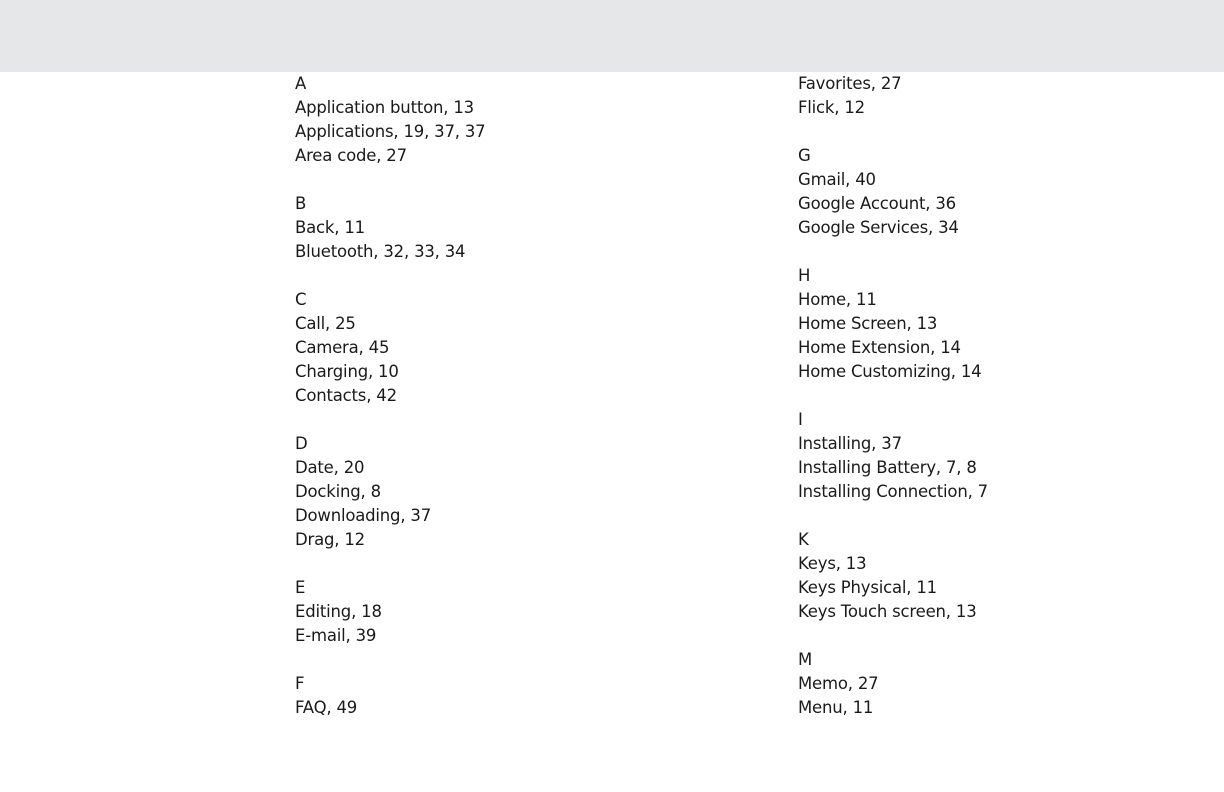 This screenshot has width=1224, height=792. Describe the element at coordinates (346, 395) in the screenshot. I see `index-entry: Contacts, 42` at that location.